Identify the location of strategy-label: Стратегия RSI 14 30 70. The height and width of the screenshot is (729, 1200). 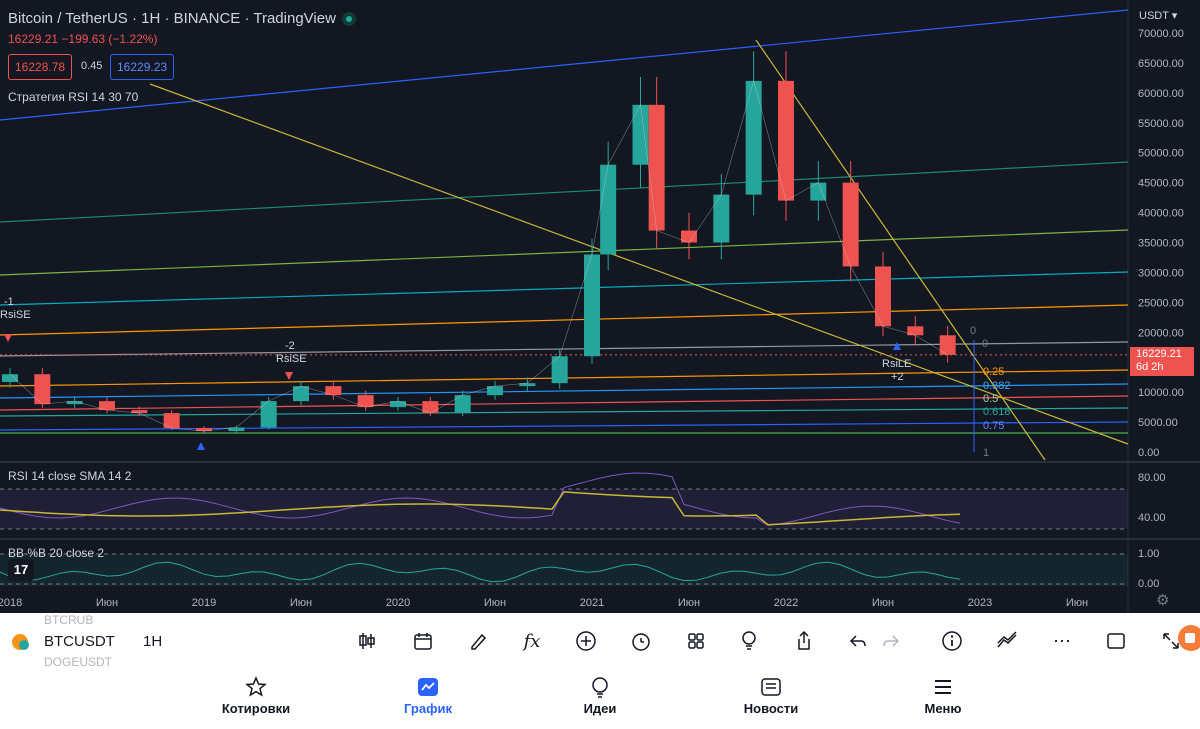
(73, 97).